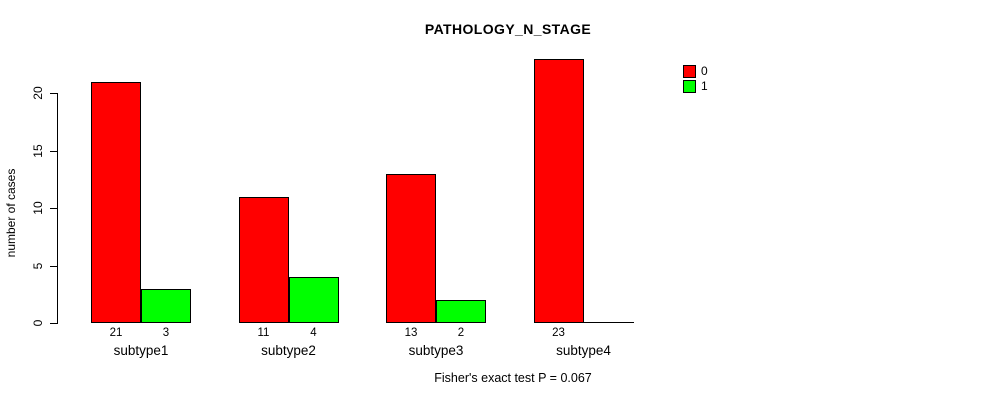  What do you see at coordinates (436, 350) in the screenshot?
I see `category-label-subtype3: subtype3` at bounding box center [436, 350].